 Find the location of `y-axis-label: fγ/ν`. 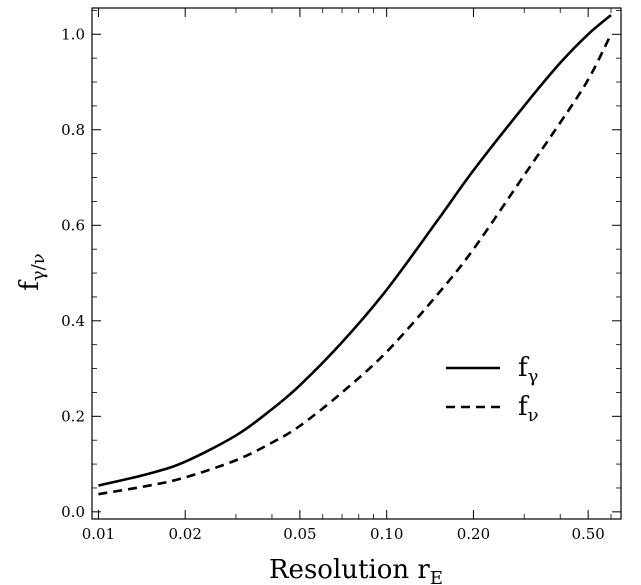

y-axis-label: fγ/ν is located at coordinates (32, 271).